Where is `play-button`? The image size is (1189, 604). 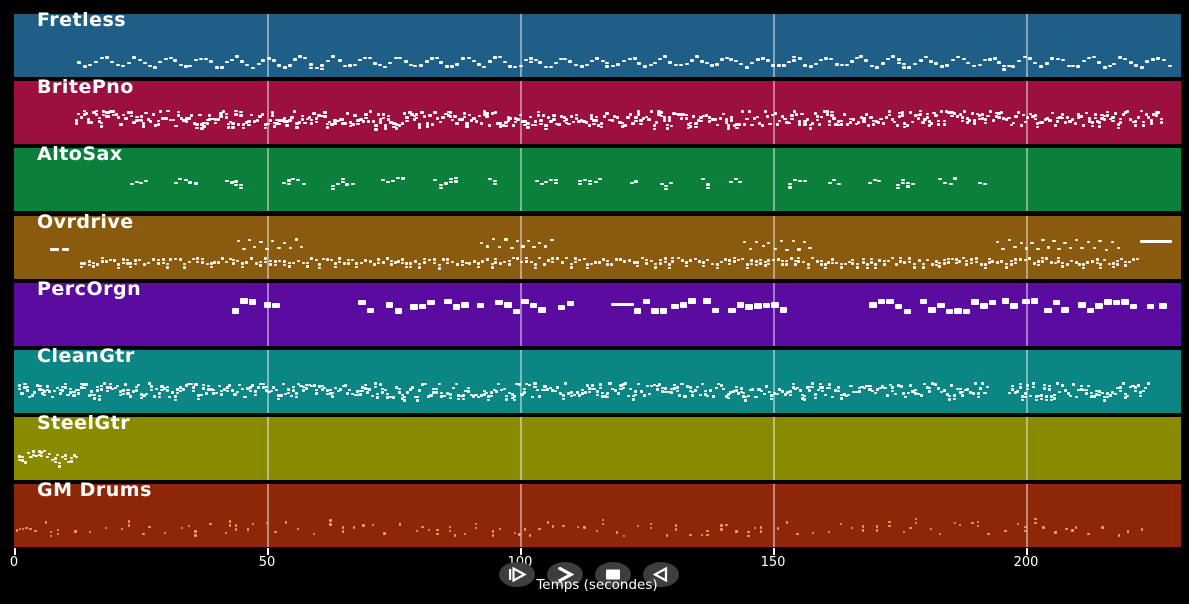
play-button is located at coordinates (517, 574).